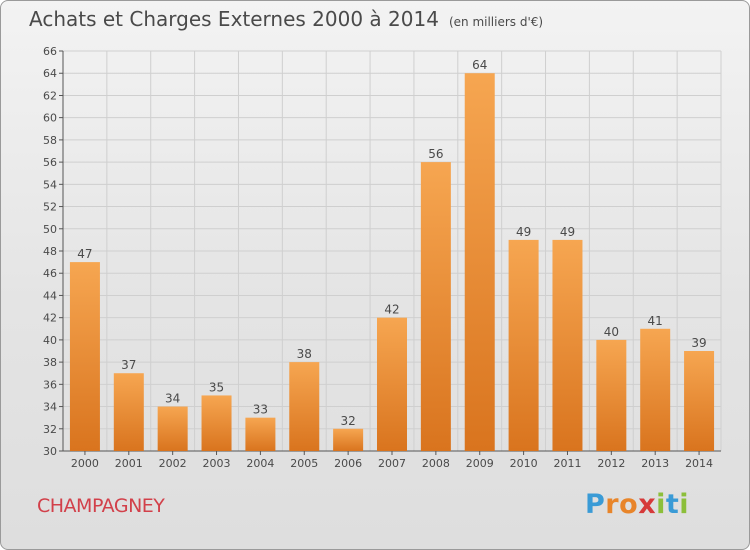 This screenshot has width=750, height=550. I want to click on y-tick-label: 52, so click(50, 207).